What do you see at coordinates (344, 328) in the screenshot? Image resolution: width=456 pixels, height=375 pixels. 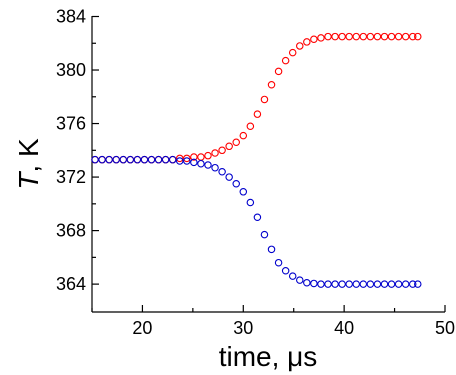 I see `x-tick-label: 40` at bounding box center [344, 328].